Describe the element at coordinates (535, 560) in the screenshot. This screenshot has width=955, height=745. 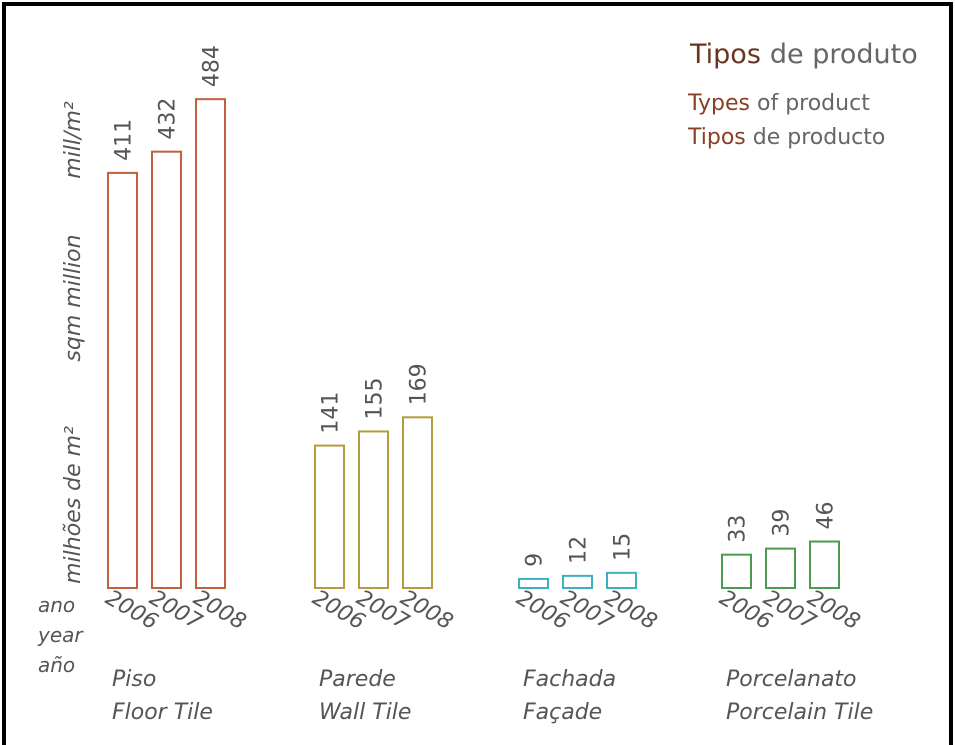
I see `value-label: 9` at that location.